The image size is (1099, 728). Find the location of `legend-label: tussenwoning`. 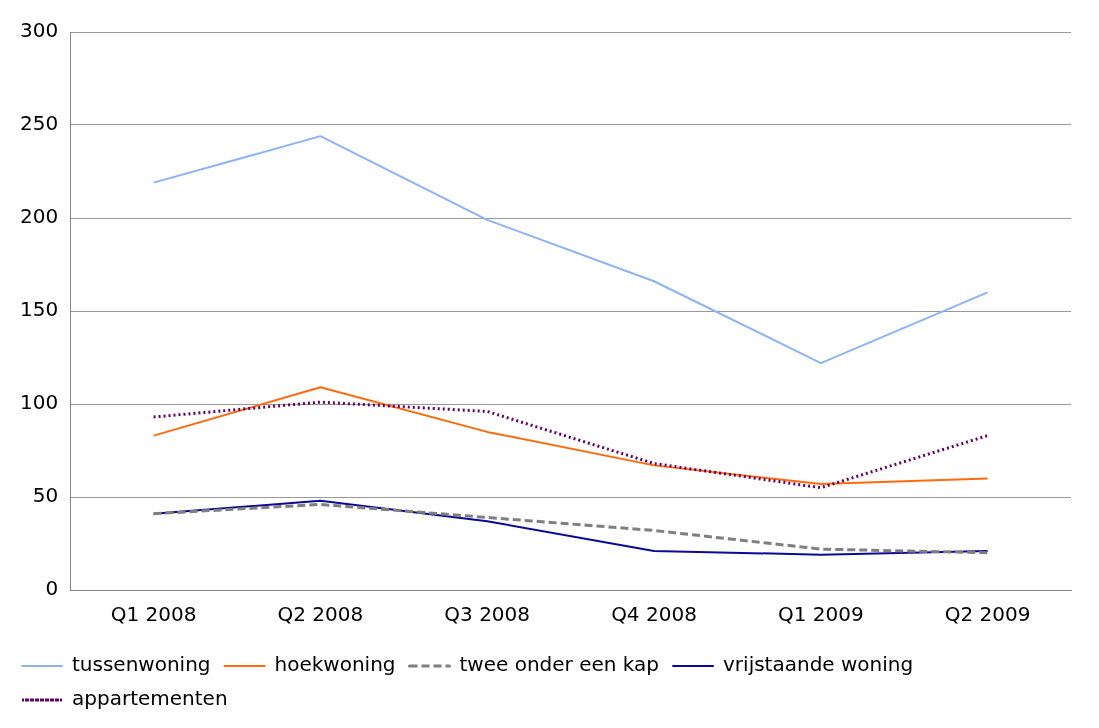

legend-label: tussenwoning is located at coordinates (141, 664).